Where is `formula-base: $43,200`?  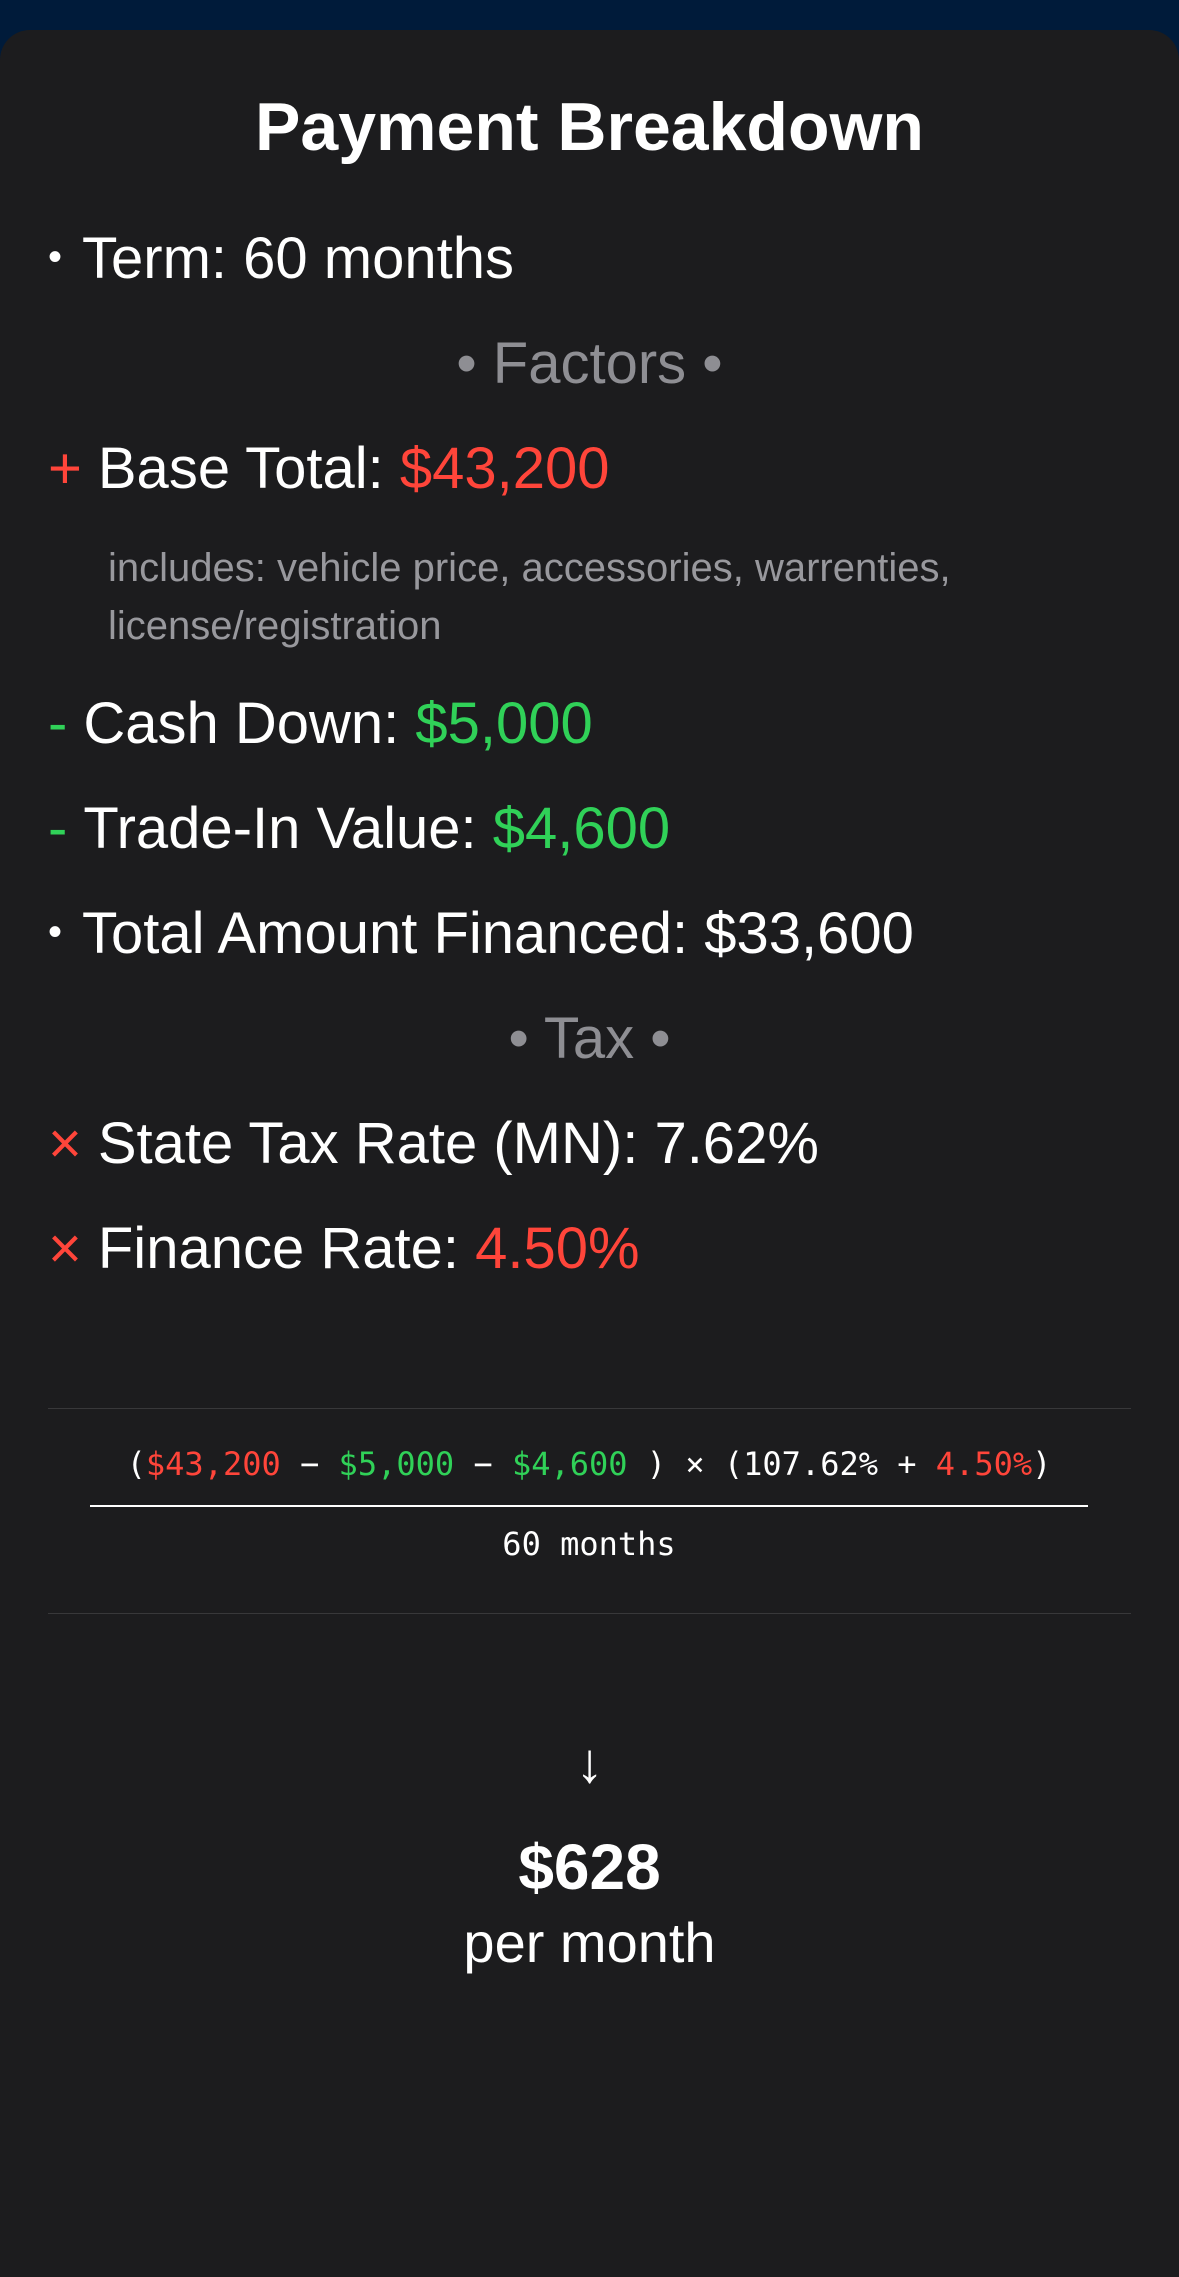 formula-base: $43,200 is located at coordinates (213, 1464).